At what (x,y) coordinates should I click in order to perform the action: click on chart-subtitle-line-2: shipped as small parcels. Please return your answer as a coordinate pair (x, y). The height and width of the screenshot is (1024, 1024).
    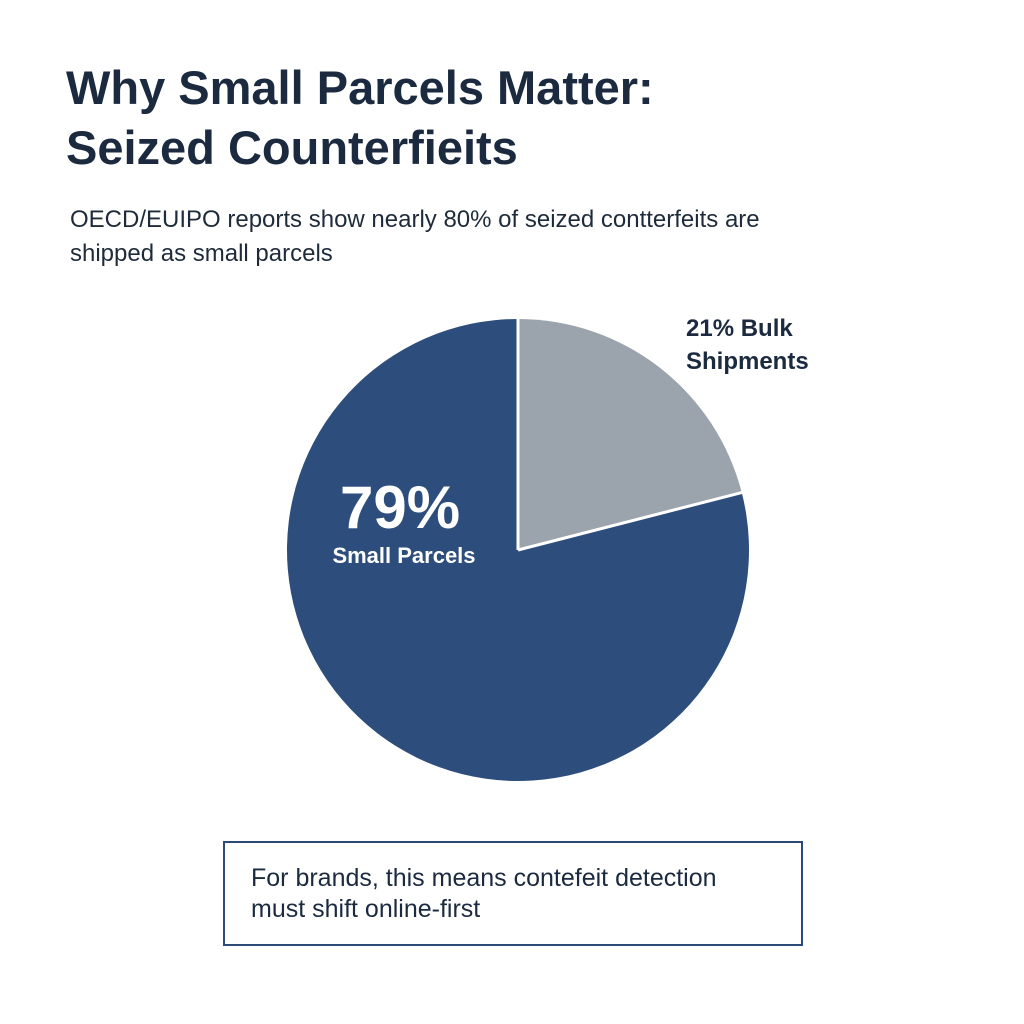
    Looking at the image, I should click on (201, 253).